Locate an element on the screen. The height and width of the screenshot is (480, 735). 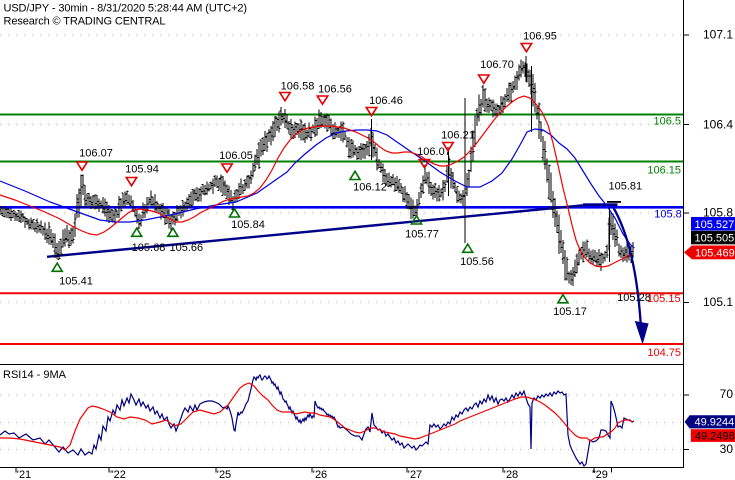
svg-text: 70 is located at coordinates (727, 394).